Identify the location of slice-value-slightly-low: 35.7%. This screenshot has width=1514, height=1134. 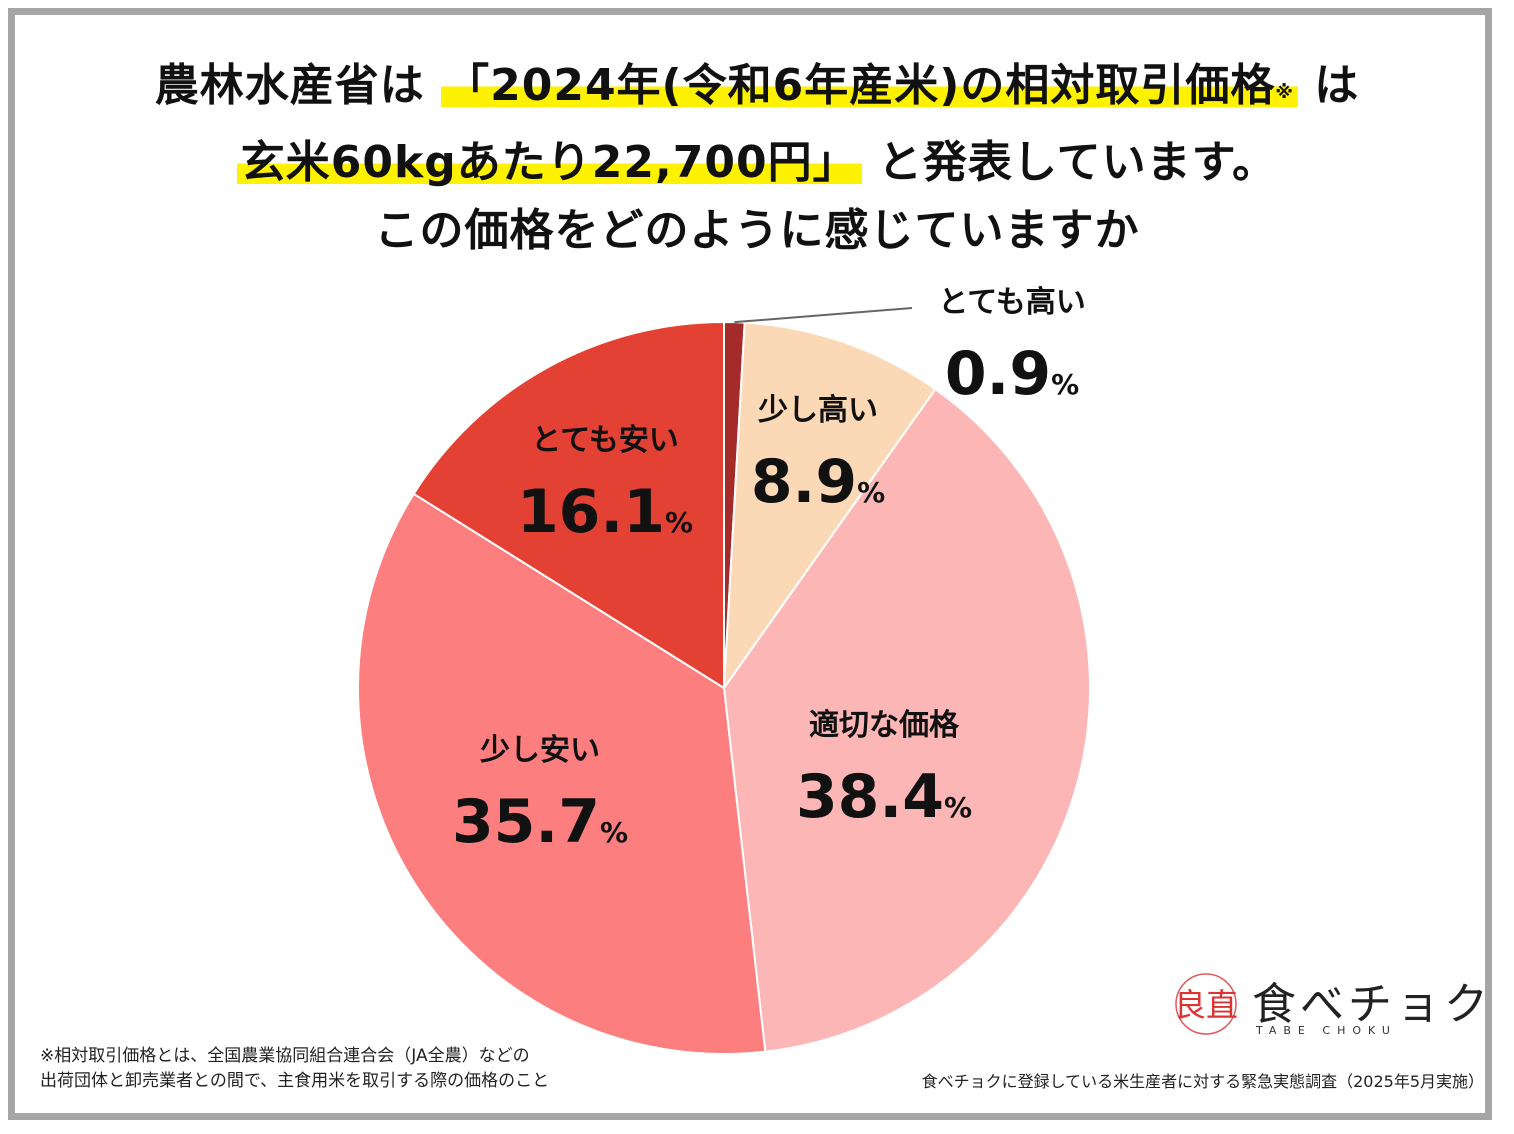
(540, 822).